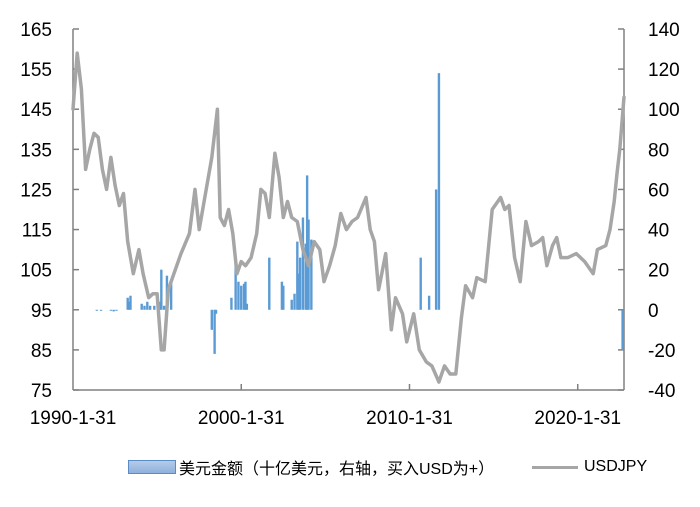 This screenshot has height=507, width=700. I want to click on line-swatch-icon, so click(555, 467).